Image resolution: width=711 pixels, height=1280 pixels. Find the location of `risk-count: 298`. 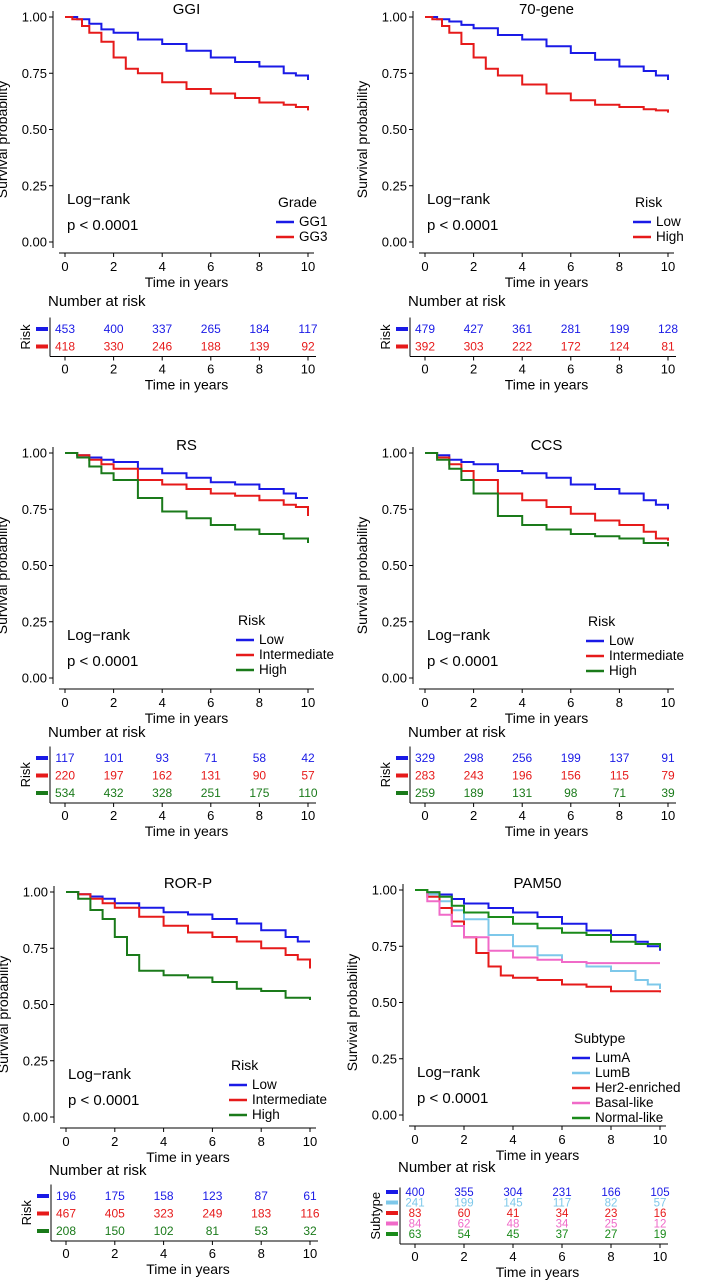

risk-count: 298 is located at coordinates (474, 758).